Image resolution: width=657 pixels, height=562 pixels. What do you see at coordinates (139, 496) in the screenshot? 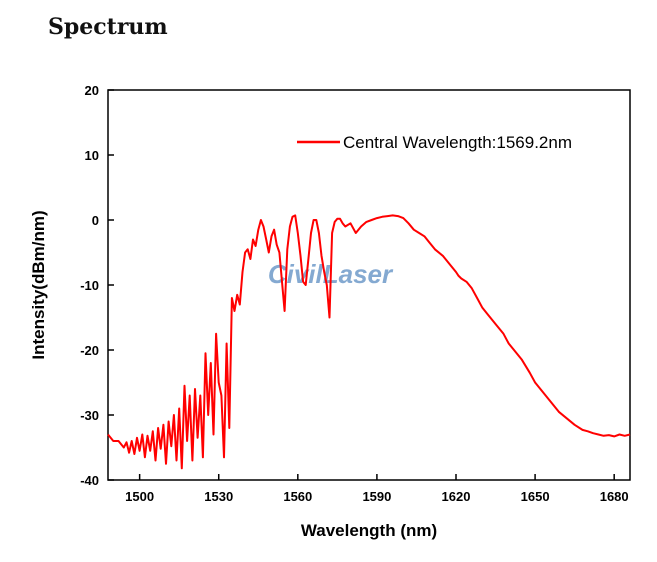
I see `x-tick-label: 1500` at bounding box center [139, 496].